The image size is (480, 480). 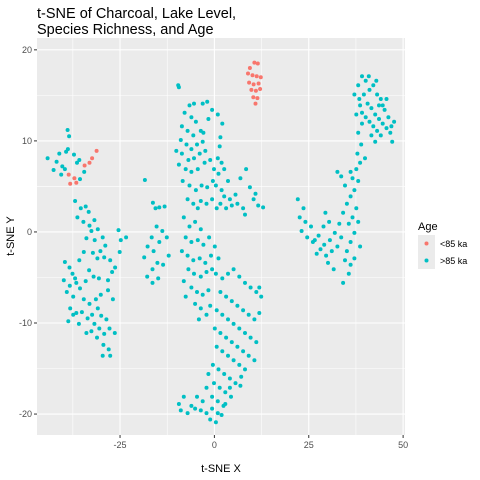 I want to click on legend-swatch-lt85, so click(x=426, y=243).